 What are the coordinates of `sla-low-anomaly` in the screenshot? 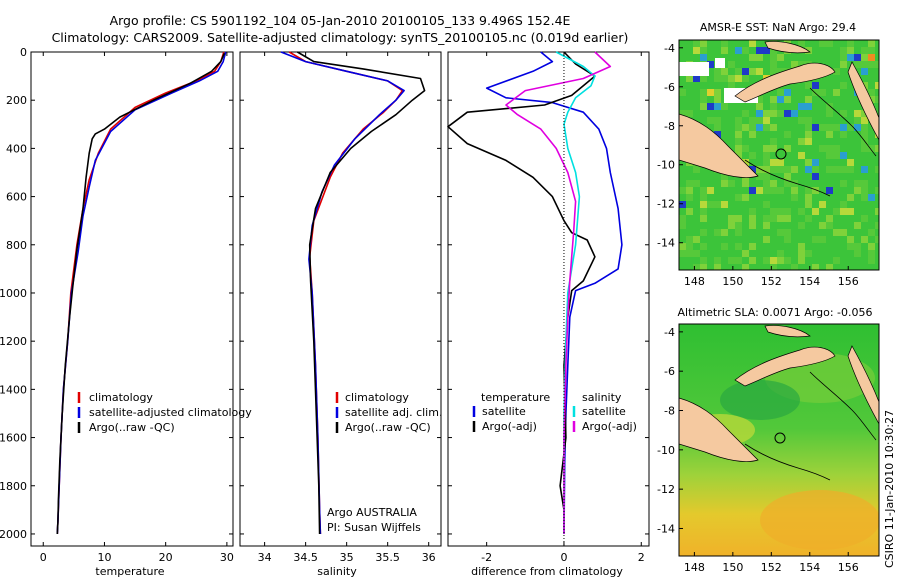 It's located at (760, 400).